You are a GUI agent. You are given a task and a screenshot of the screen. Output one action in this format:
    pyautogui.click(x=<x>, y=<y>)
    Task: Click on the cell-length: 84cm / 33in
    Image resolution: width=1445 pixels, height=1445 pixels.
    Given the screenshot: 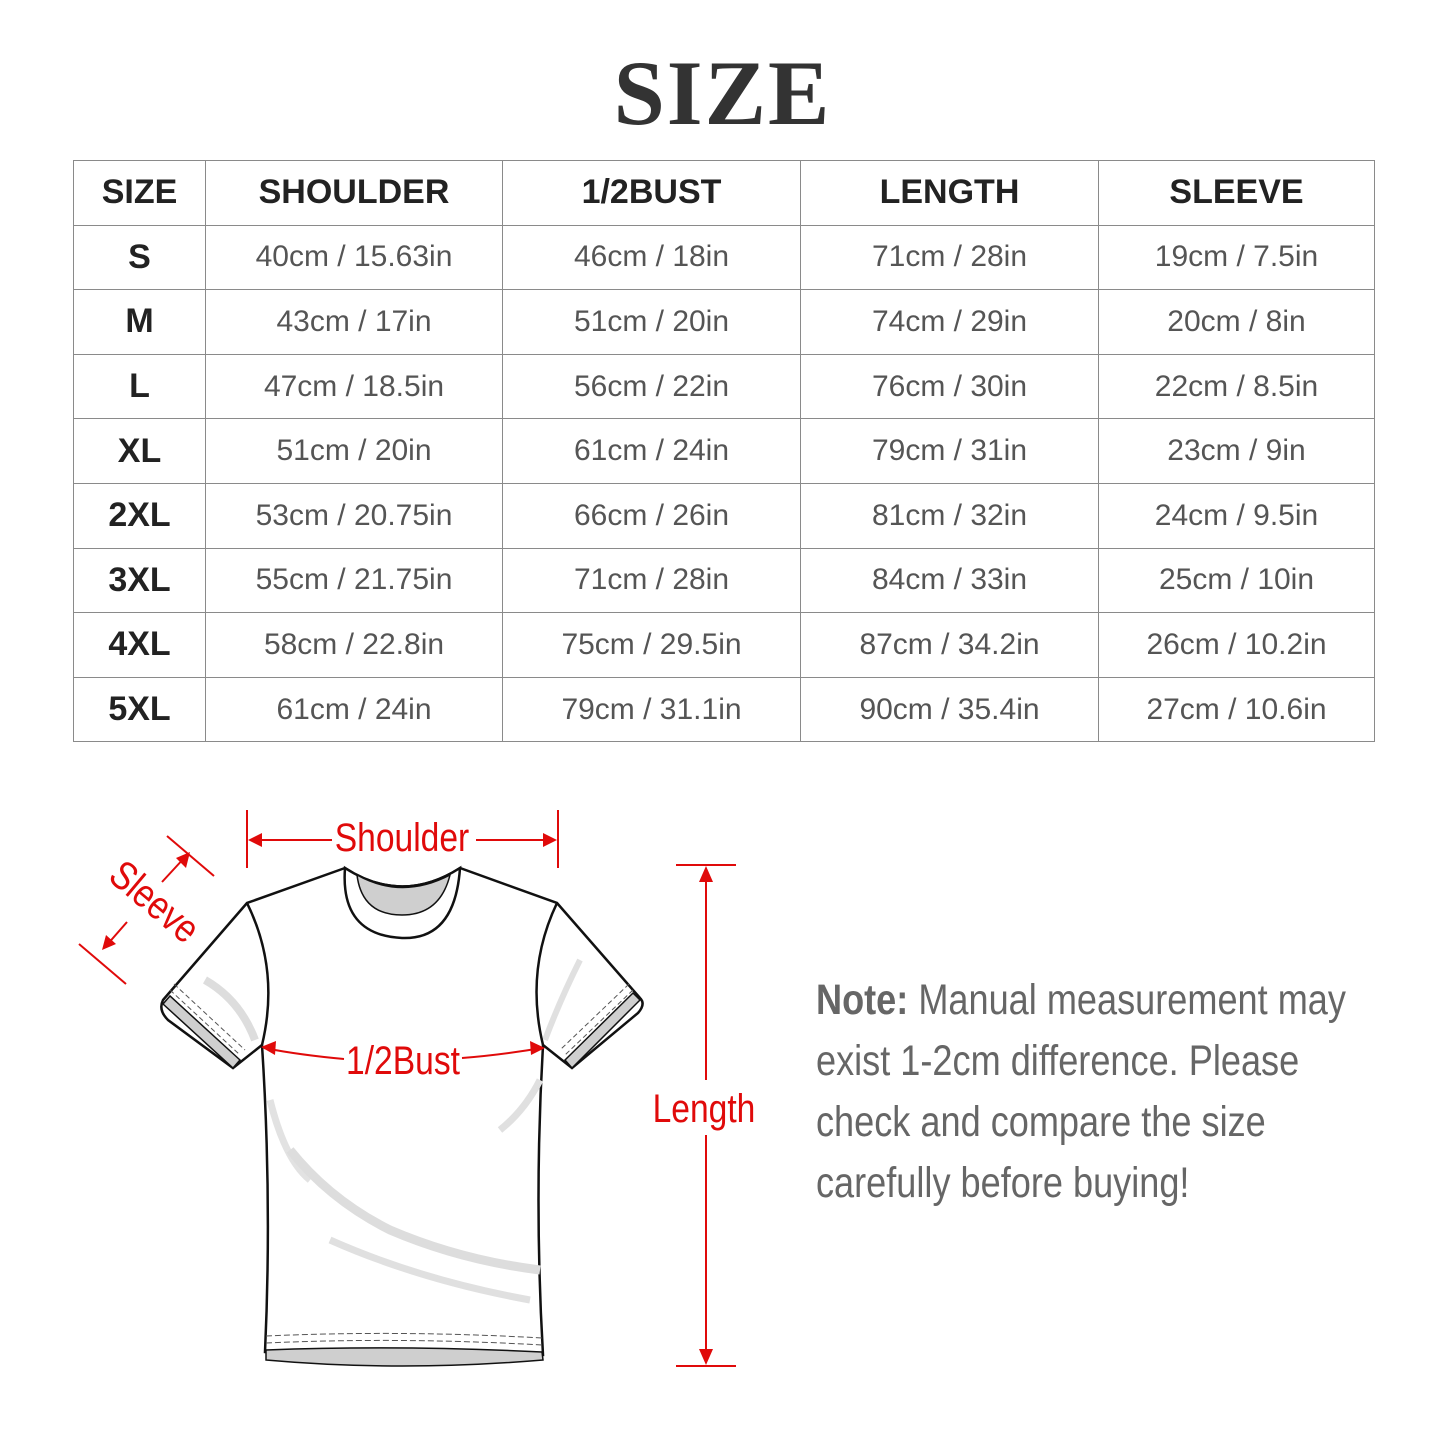 What is the action you would take?
    pyautogui.click(x=949, y=580)
    